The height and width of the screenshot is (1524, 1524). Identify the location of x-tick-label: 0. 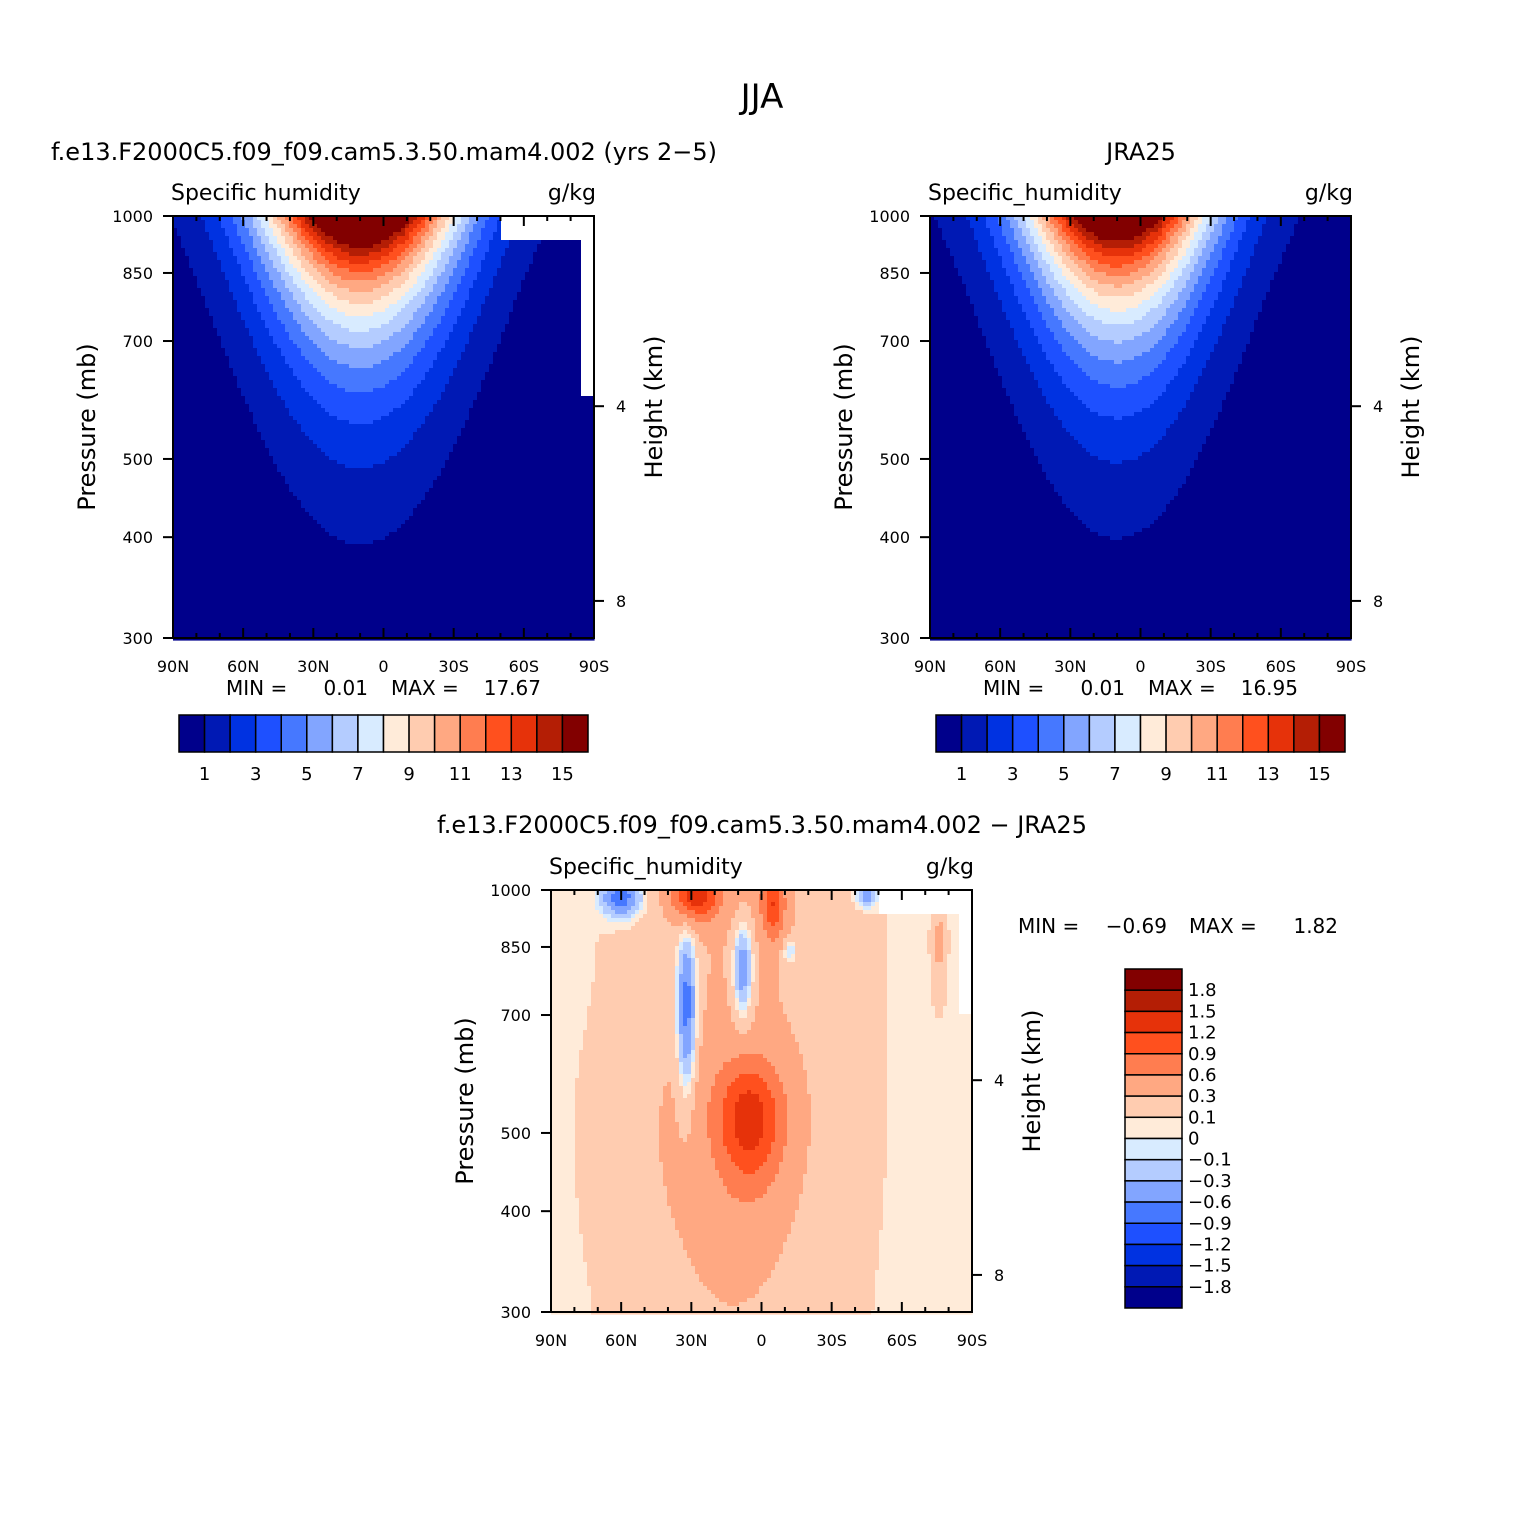
(383, 666).